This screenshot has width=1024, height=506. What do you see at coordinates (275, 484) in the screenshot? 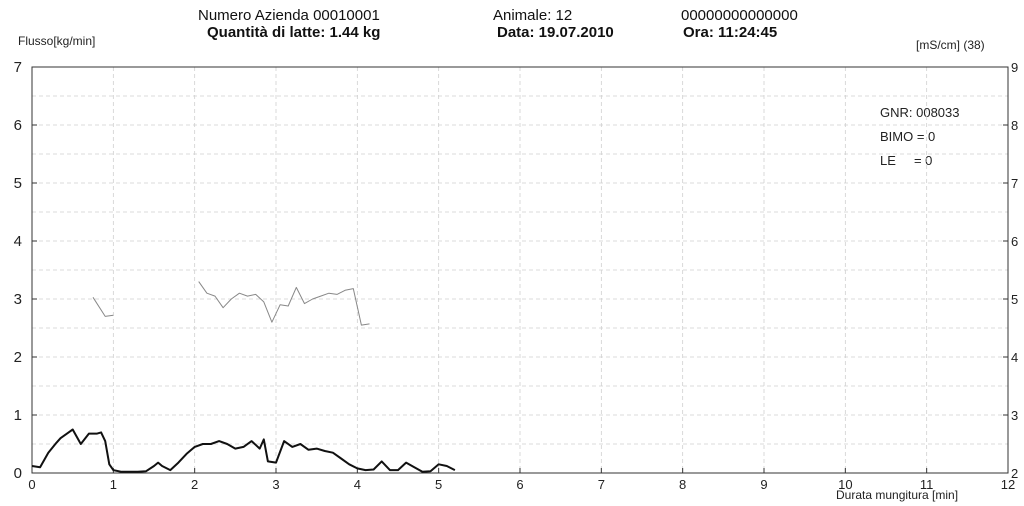
I see `x-tick-label: 3` at bounding box center [275, 484].